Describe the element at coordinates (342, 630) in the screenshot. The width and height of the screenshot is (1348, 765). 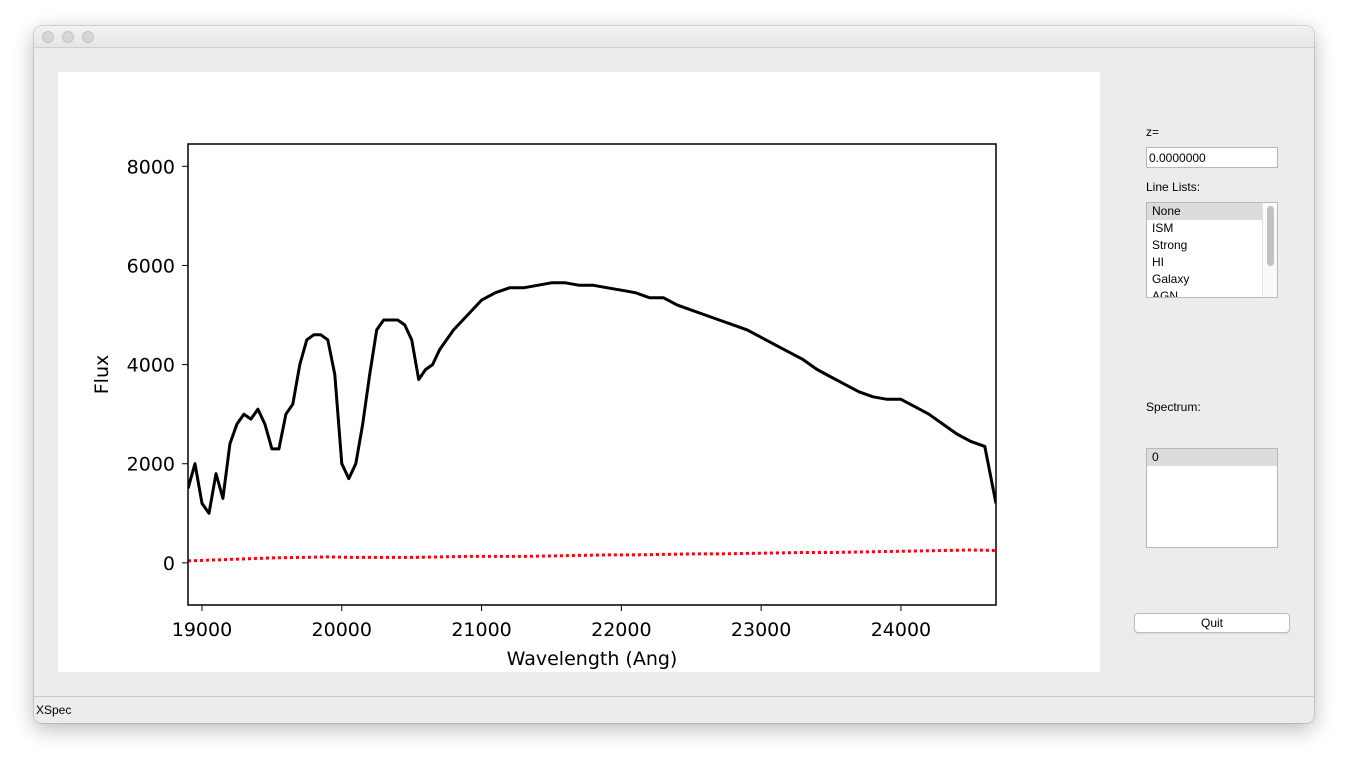
I see `x-tick-label: 20000` at that location.